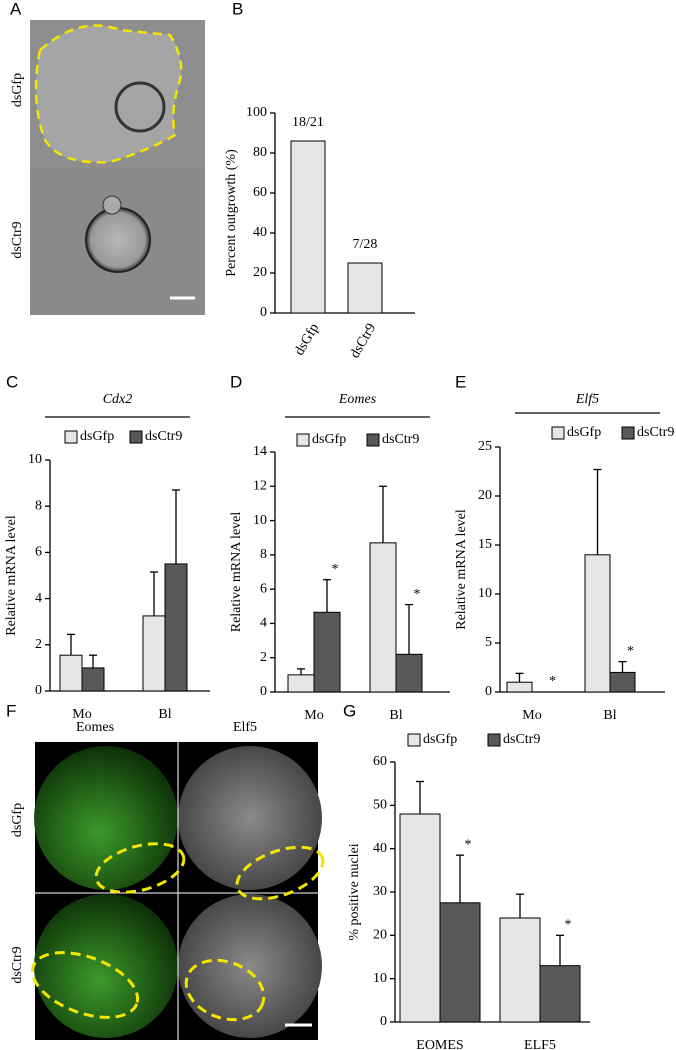 The width and height of the screenshot is (676, 1050). What do you see at coordinates (231, 213) in the screenshot?
I see `y-axis-label: Percent outgrowth (%)` at bounding box center [231, 213].